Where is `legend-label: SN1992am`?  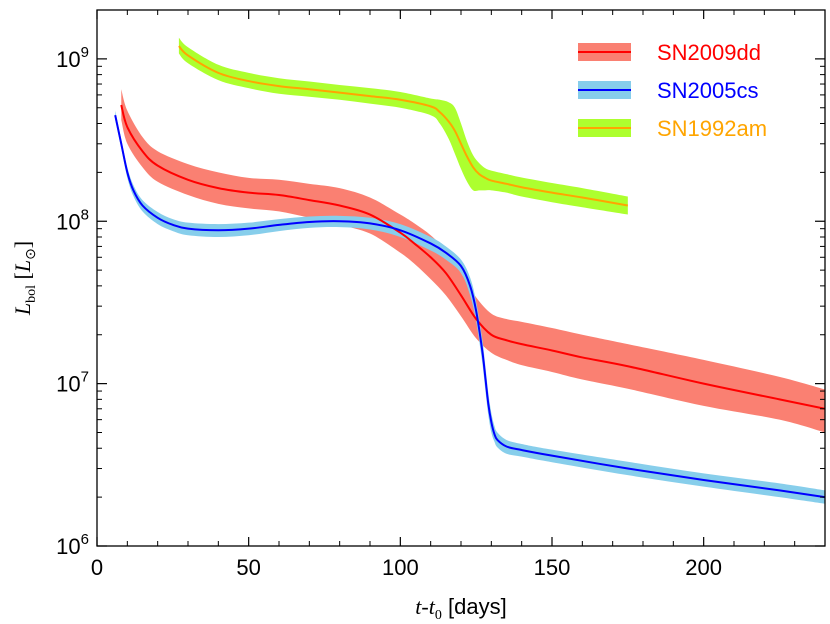
legend-label: SN1992am is located at coordinates (712, 128).